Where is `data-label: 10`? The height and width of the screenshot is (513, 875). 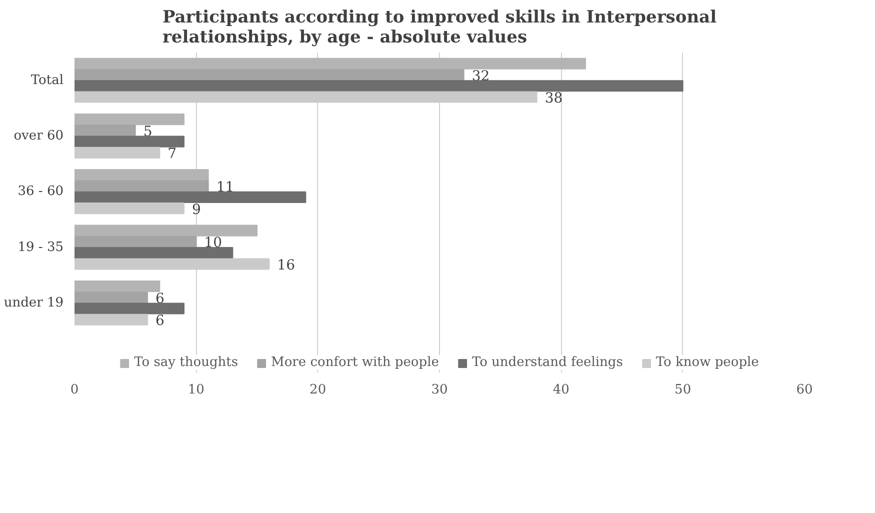 data-label: 10 is located at coordinates (213, 243).